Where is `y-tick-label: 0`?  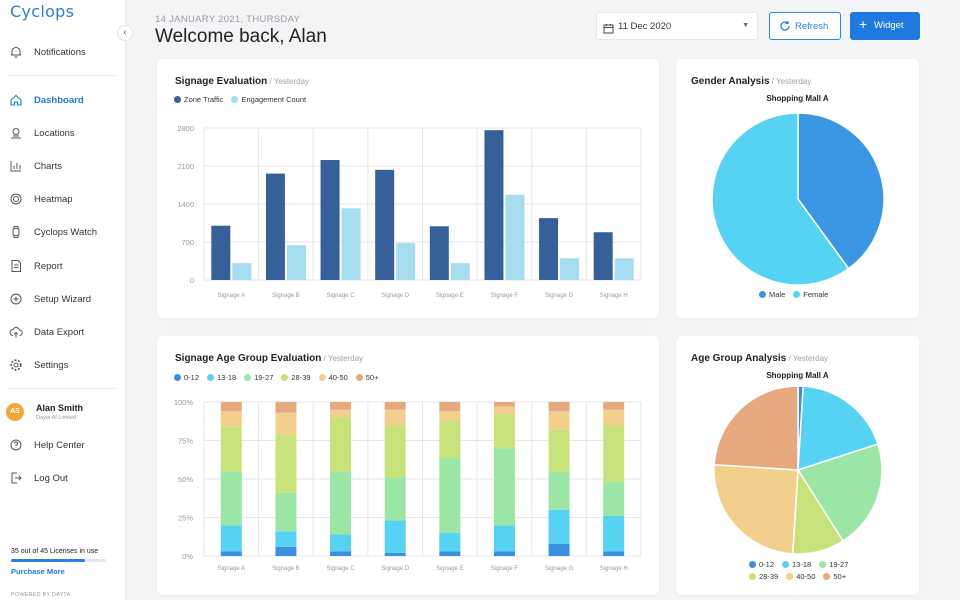 y-tick-label: 0 is located at coordinates (192, 280).